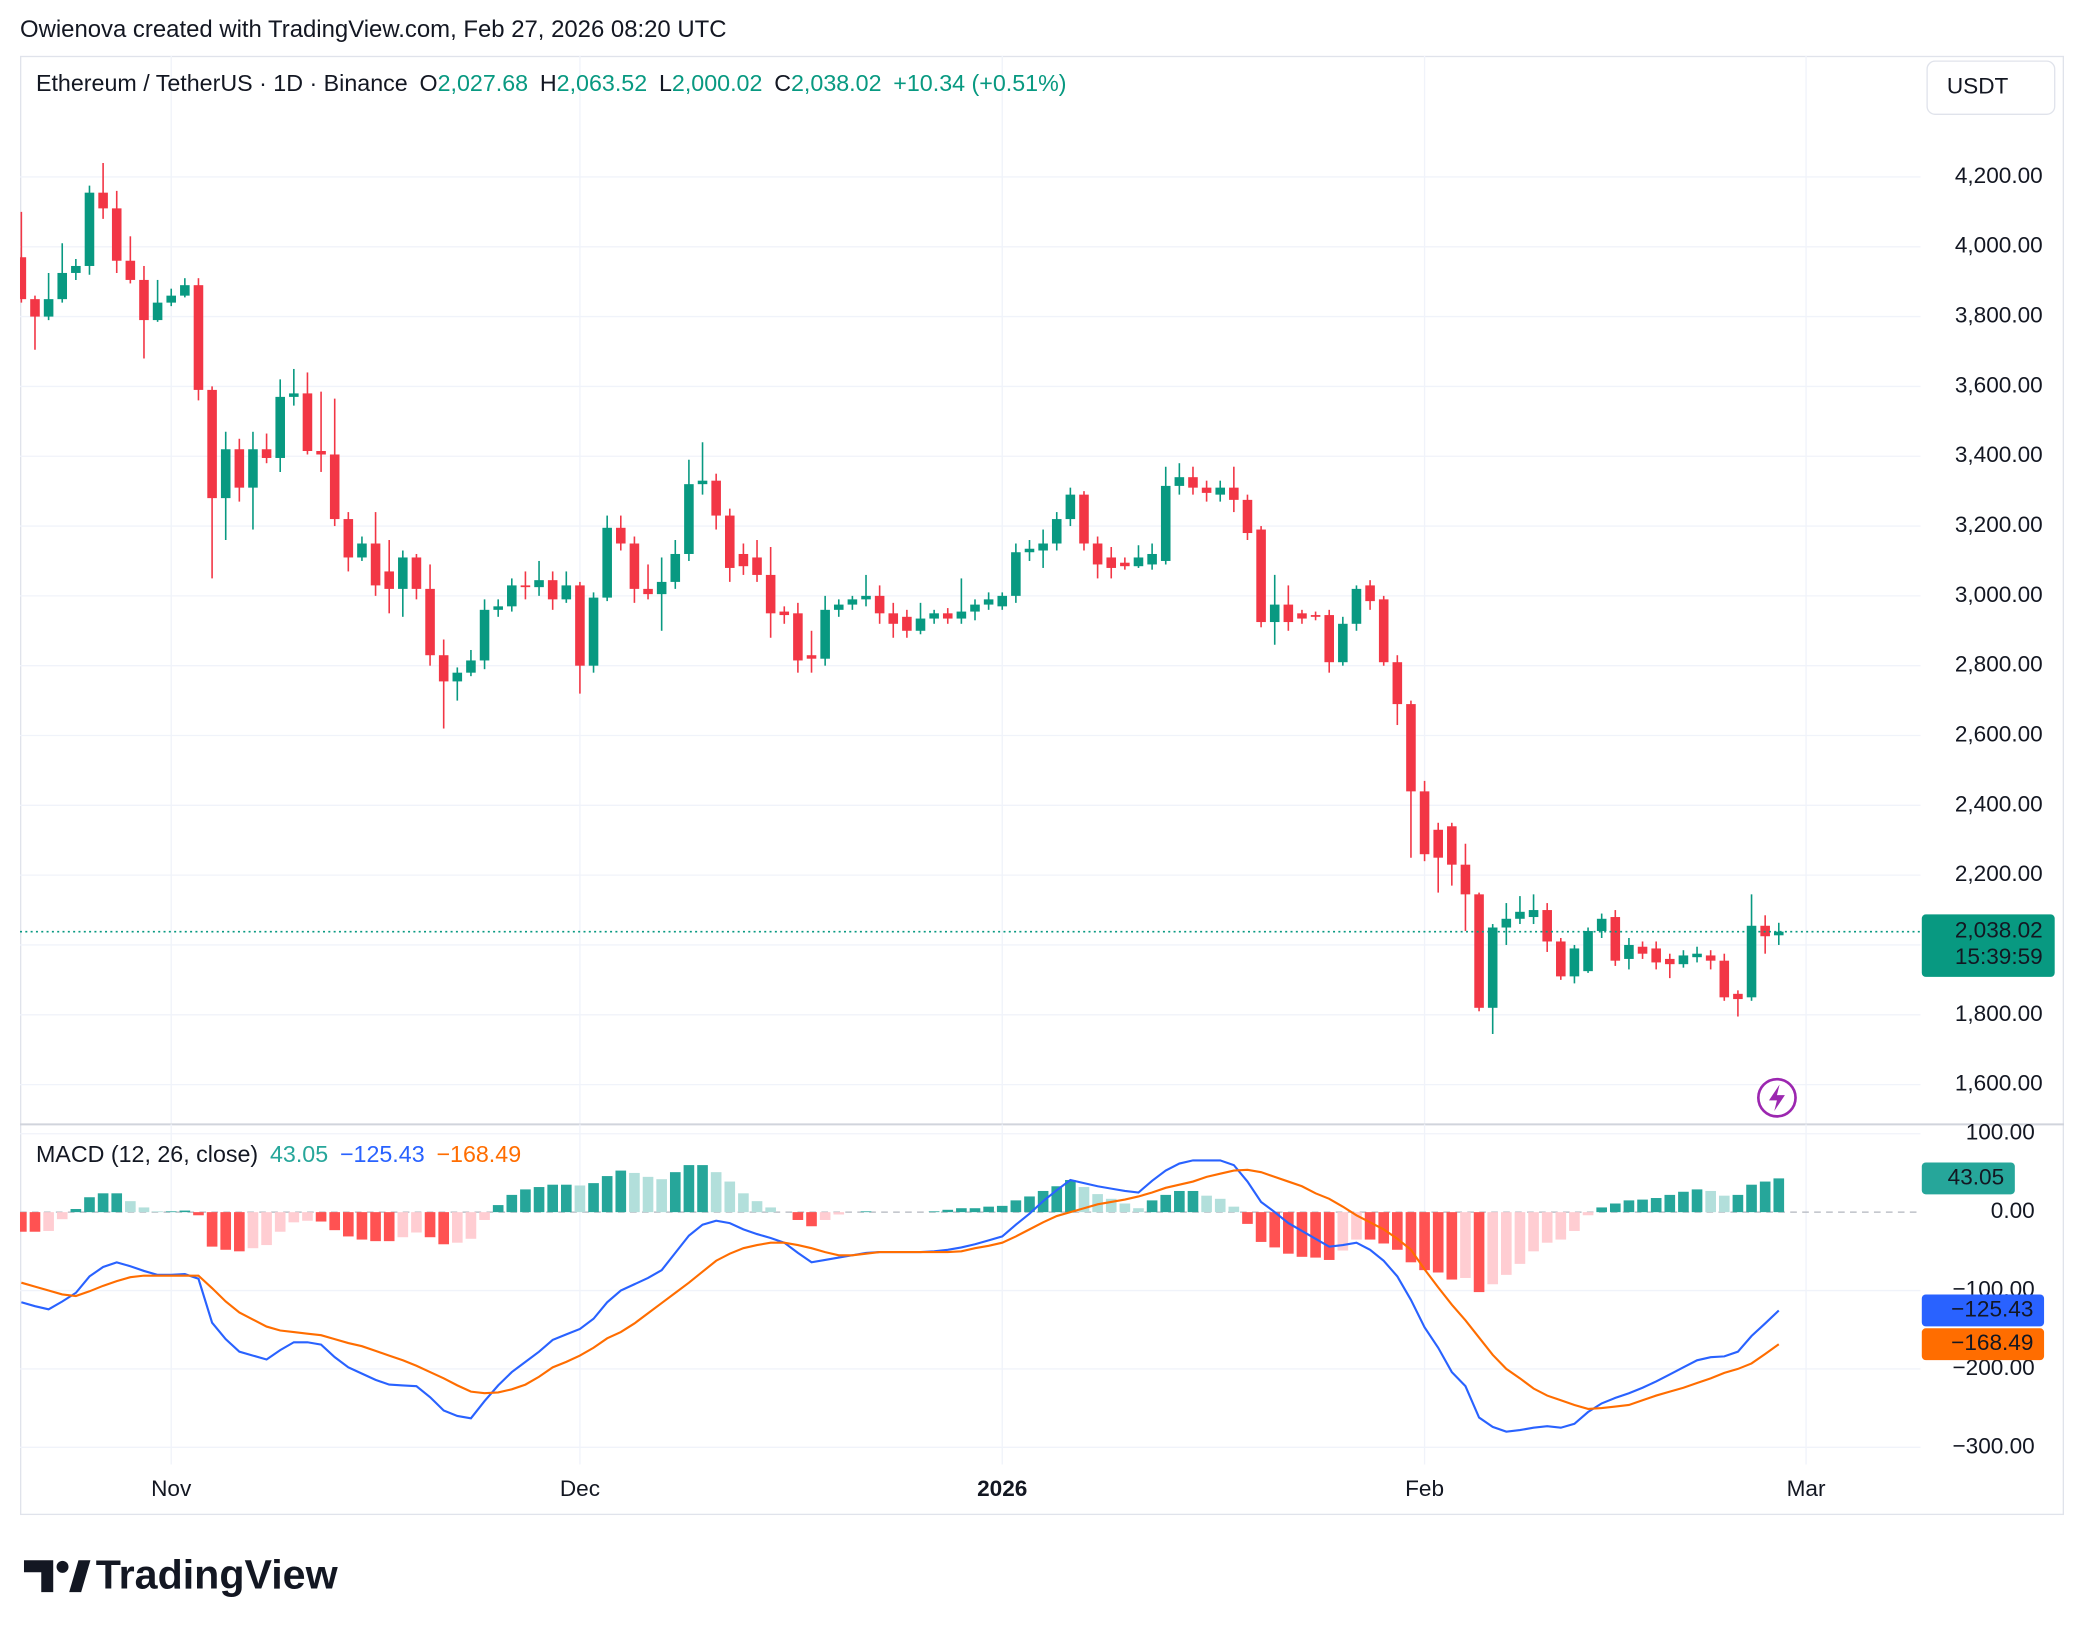 The height and width of the screenshot is (1636, 2084). I want to click on signal-badge, so click(1983, 1344).